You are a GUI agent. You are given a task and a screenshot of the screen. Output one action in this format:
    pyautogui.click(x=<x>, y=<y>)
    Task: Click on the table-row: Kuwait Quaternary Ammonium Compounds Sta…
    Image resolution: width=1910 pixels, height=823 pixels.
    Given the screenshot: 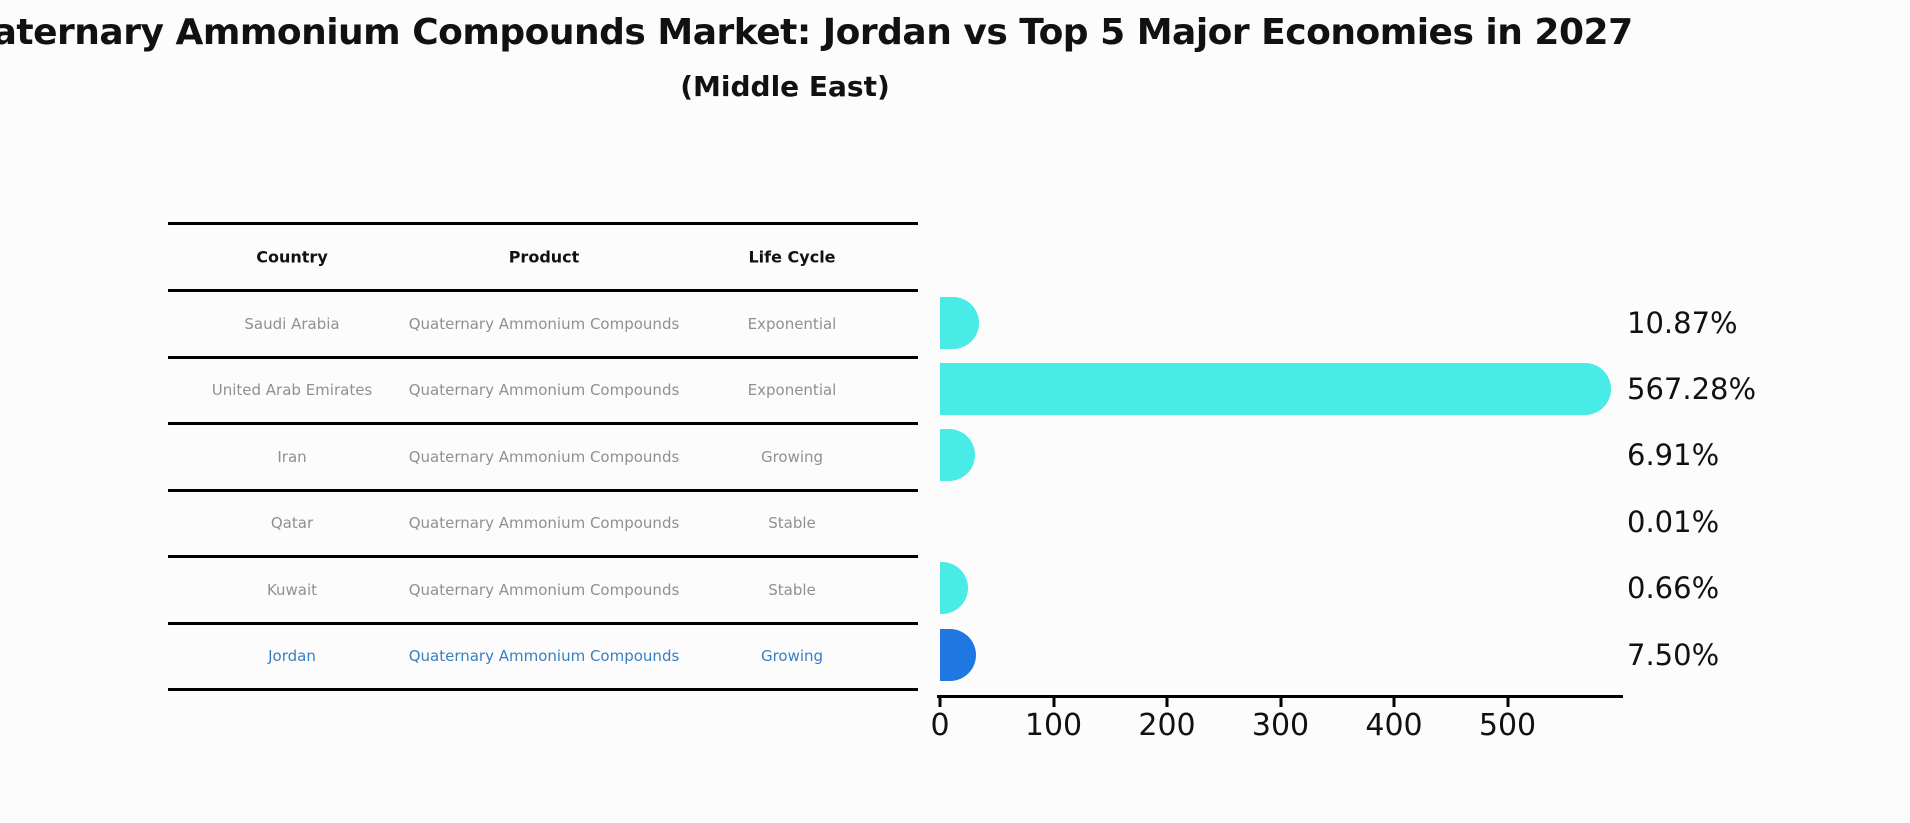 What is the action you would take?
    pyautogui.click(x=543, y=591)
    